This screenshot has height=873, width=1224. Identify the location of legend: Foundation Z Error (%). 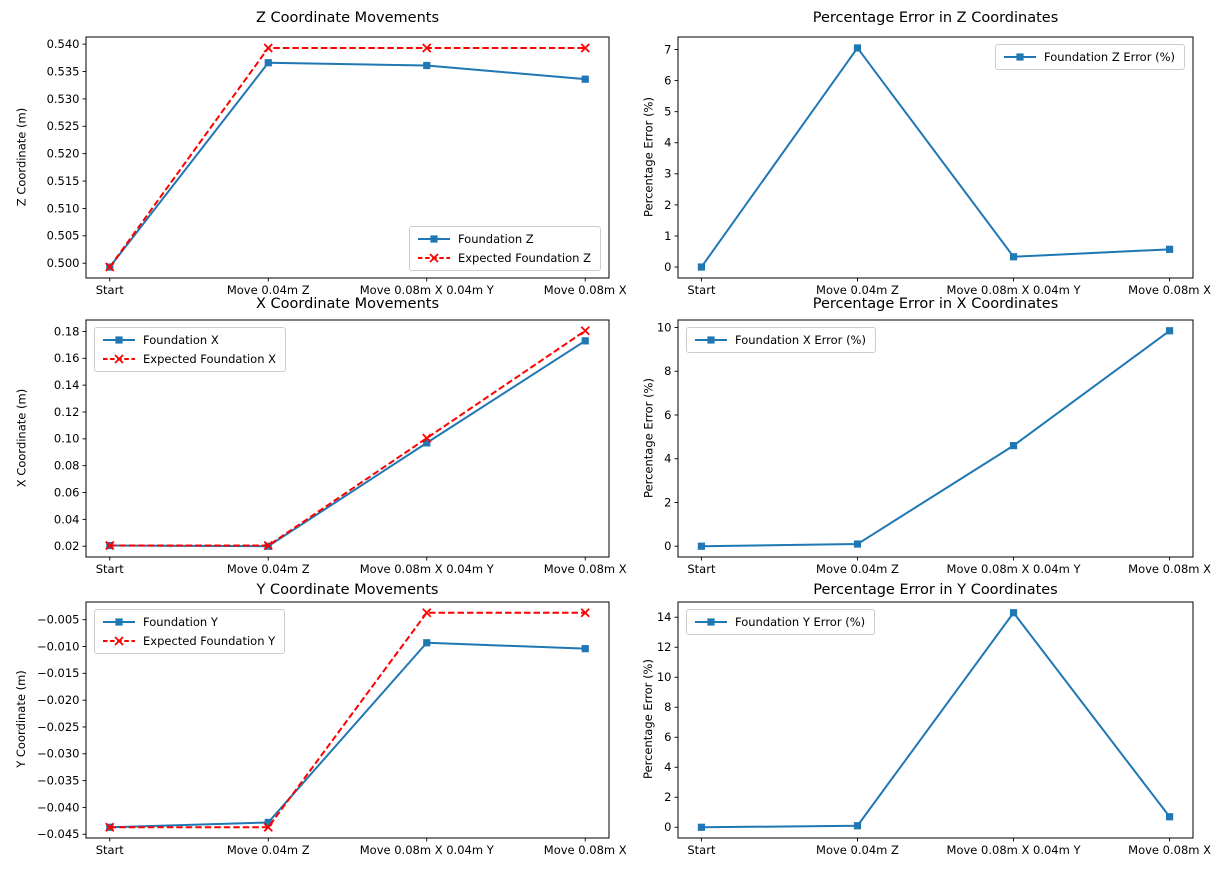
(1090, 57).